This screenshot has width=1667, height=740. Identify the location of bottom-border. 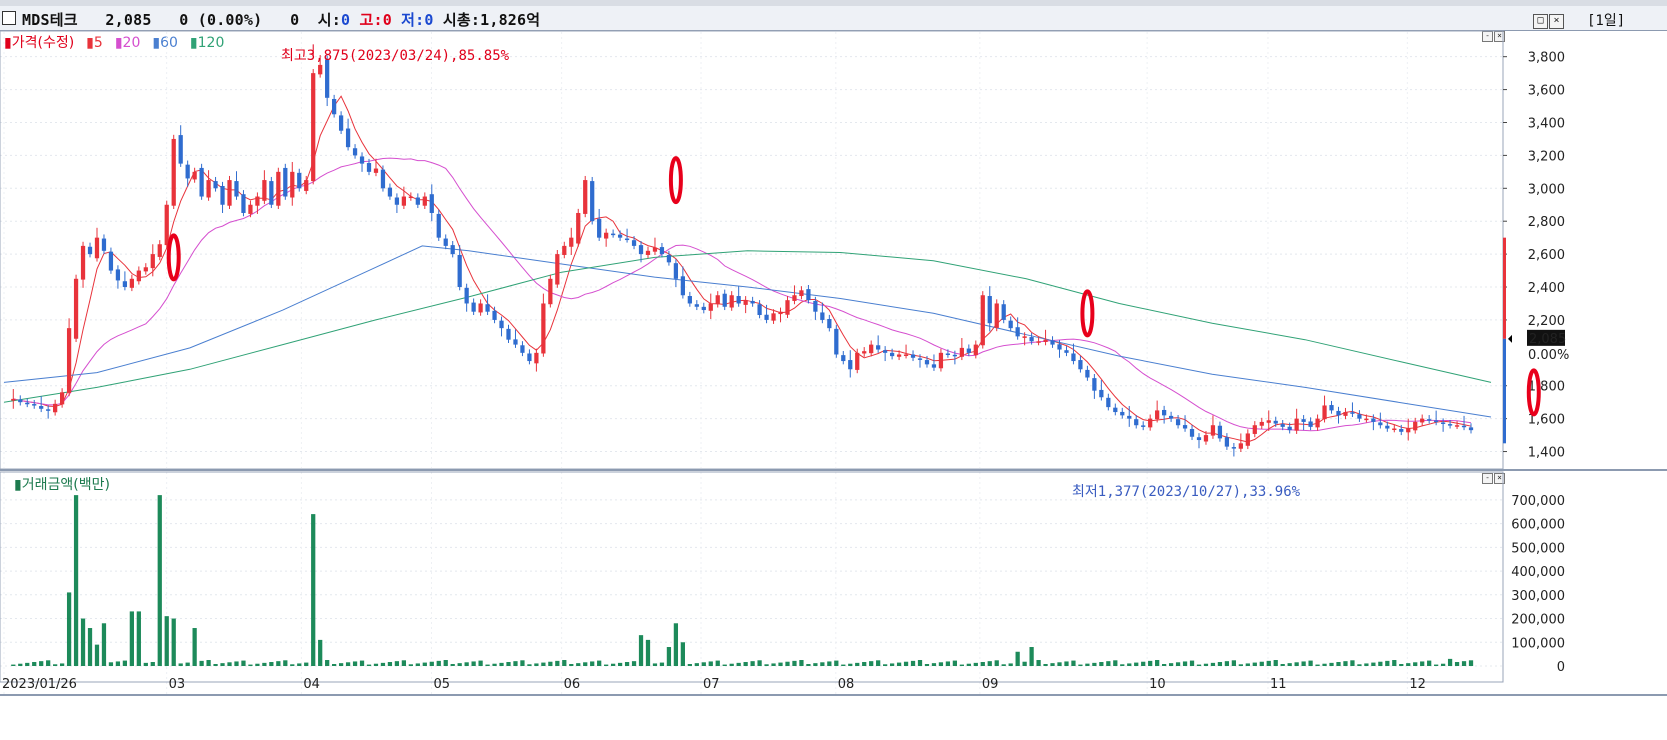
(833, 695).